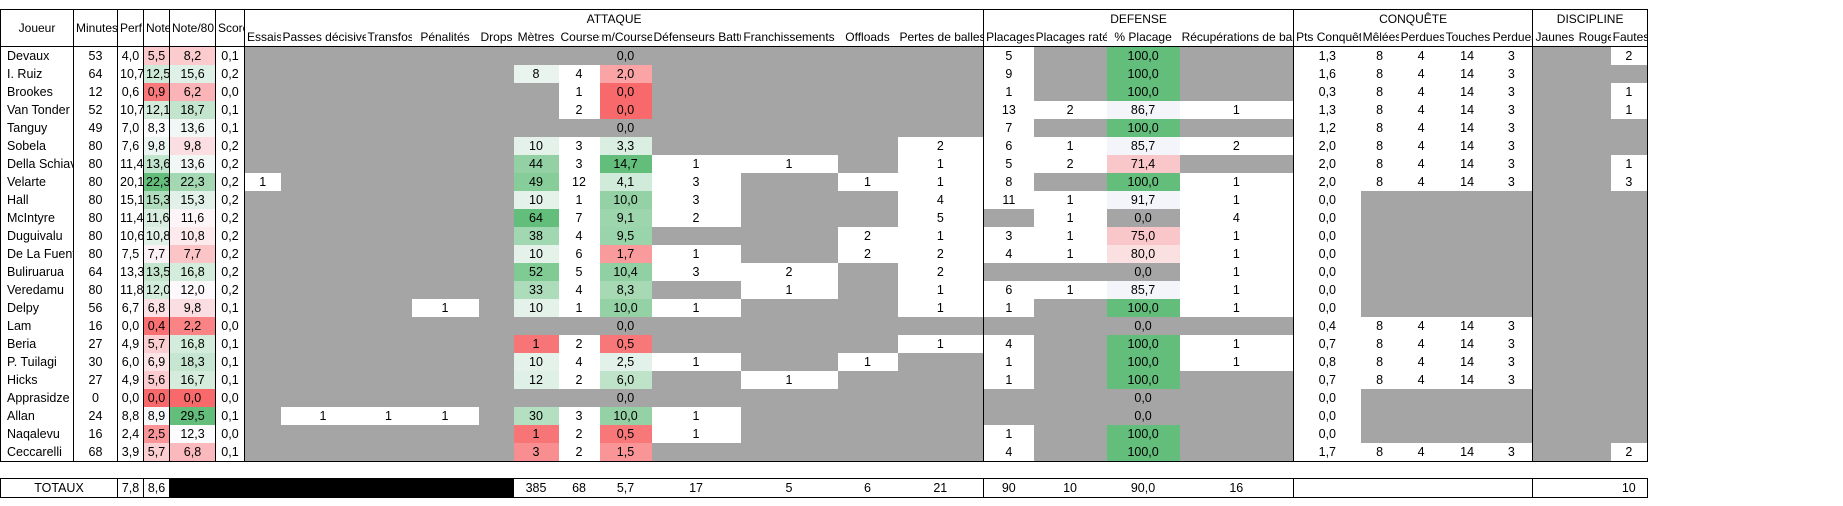 The width and height of the screenshot is (1843, 506). I want to click on note-cell: 6,9, so click(156, 362).